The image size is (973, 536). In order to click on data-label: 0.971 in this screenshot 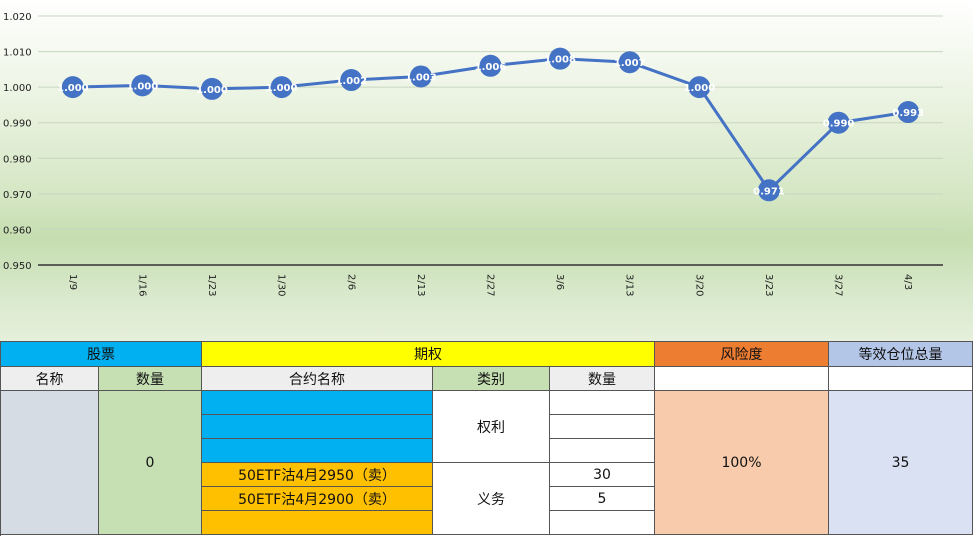, I will do `click(769, 191)`.